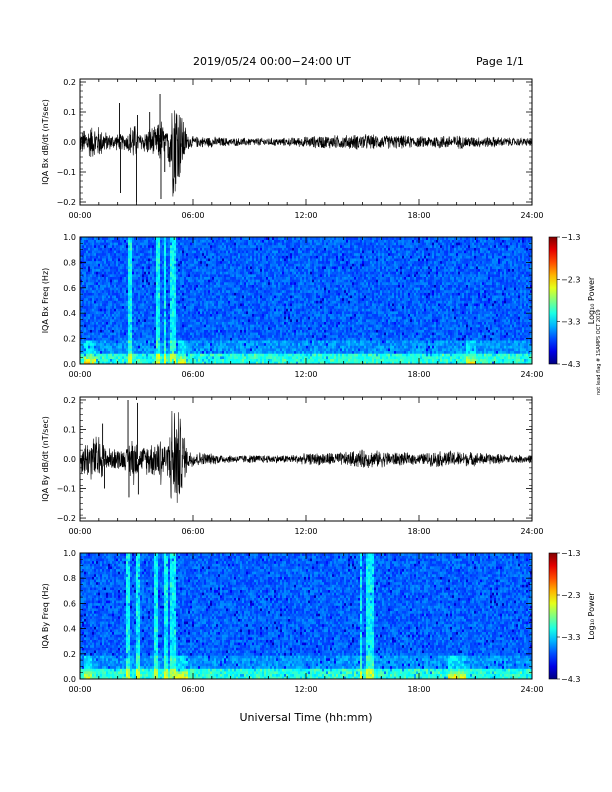 The width and height of the screenshot is (612, 792). Describe the element at coordinates (45, 459) in the screenshot. I see `y-axis-label: IQA By dB/dt (nT/sec)` at that location.